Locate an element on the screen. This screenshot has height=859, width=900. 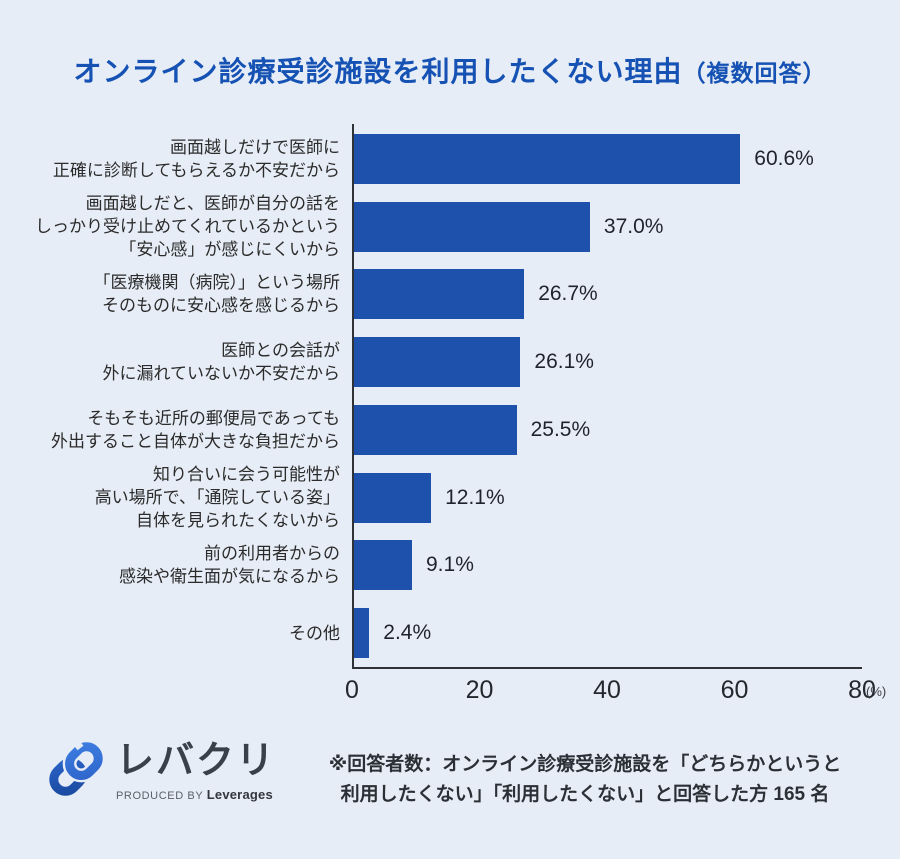
bar-row: その他 2.4% is located at coordinates (450, 633).